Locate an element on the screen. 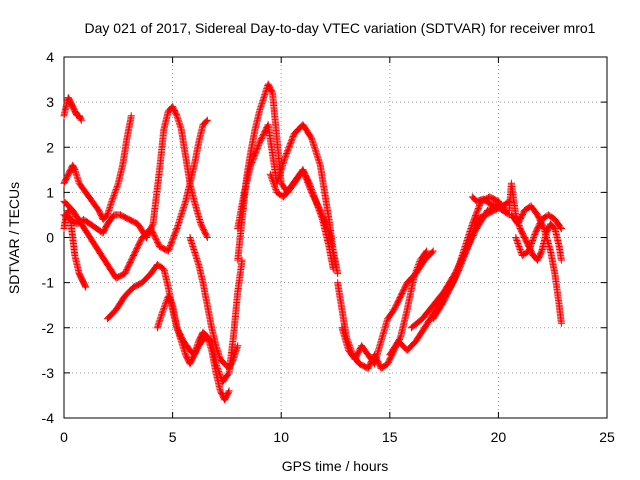  y-tick-label: 0 is located at coordinates (50, 238).